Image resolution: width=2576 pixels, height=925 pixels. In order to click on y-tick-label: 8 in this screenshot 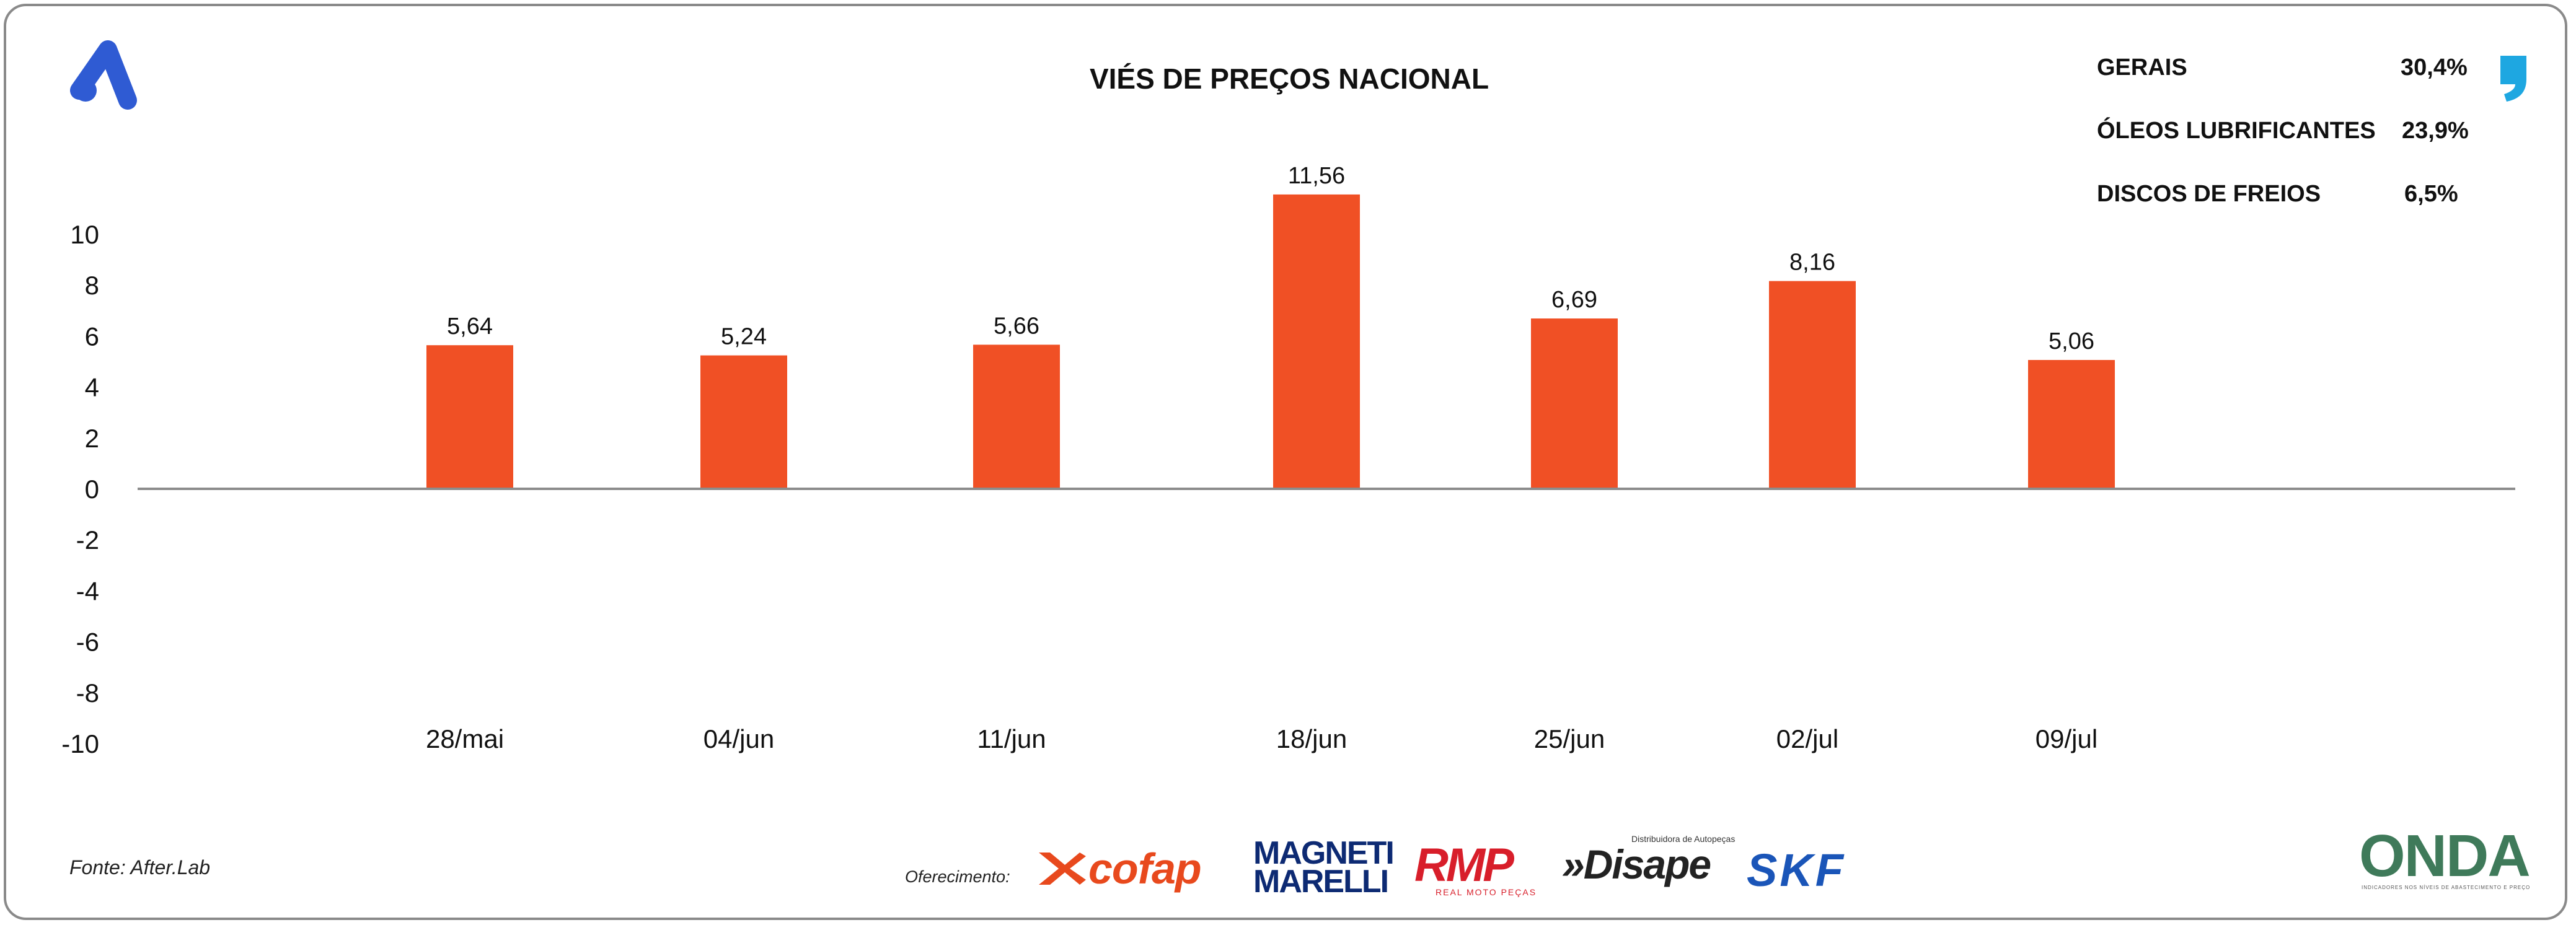, I will do `click(92, 285)`.